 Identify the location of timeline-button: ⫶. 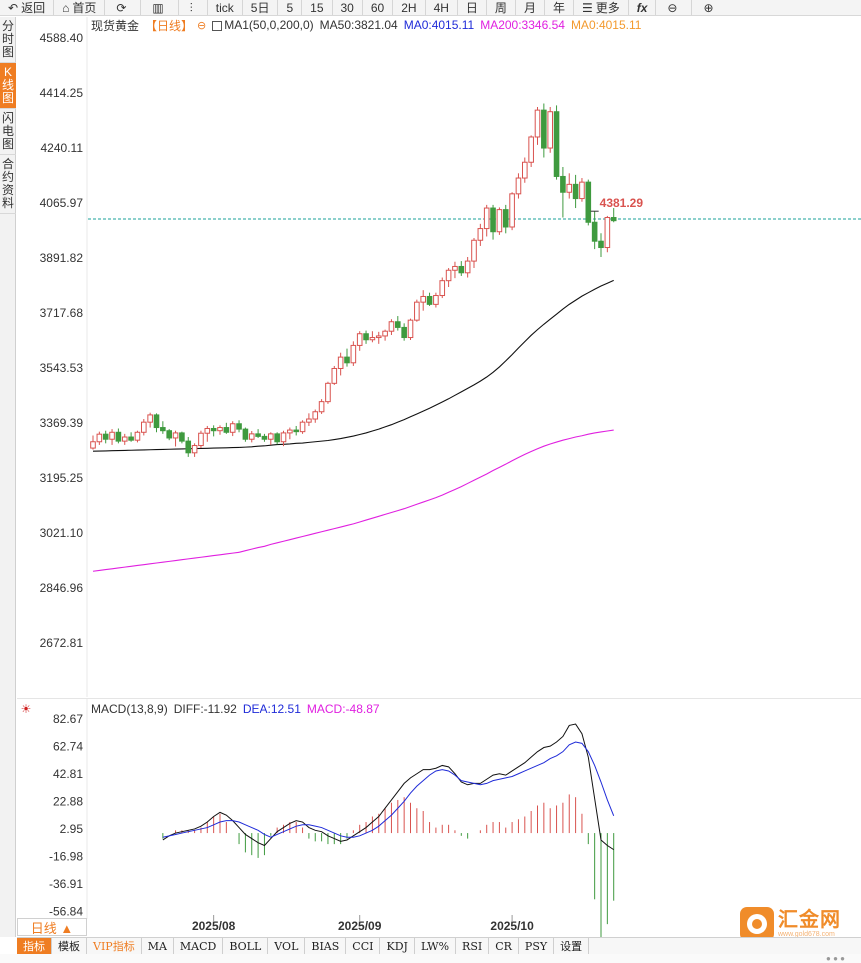
(193, 7).